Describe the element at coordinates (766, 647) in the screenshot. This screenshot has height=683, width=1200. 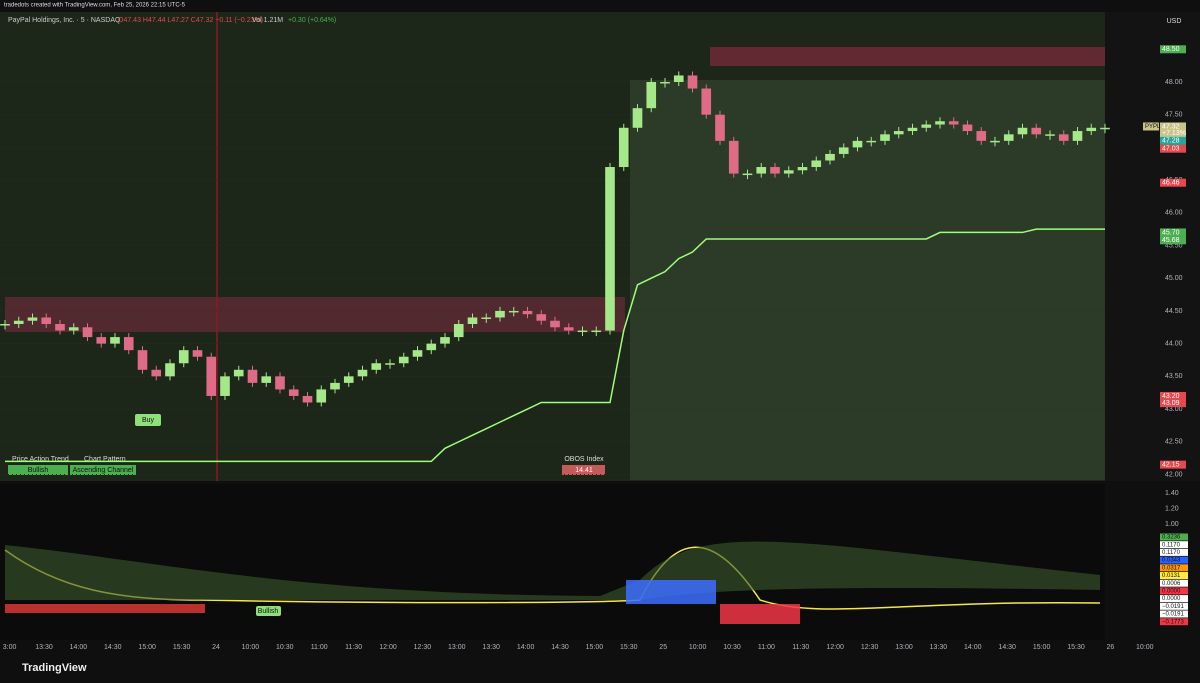
I see `x-tick-label: 11:00` at that location.